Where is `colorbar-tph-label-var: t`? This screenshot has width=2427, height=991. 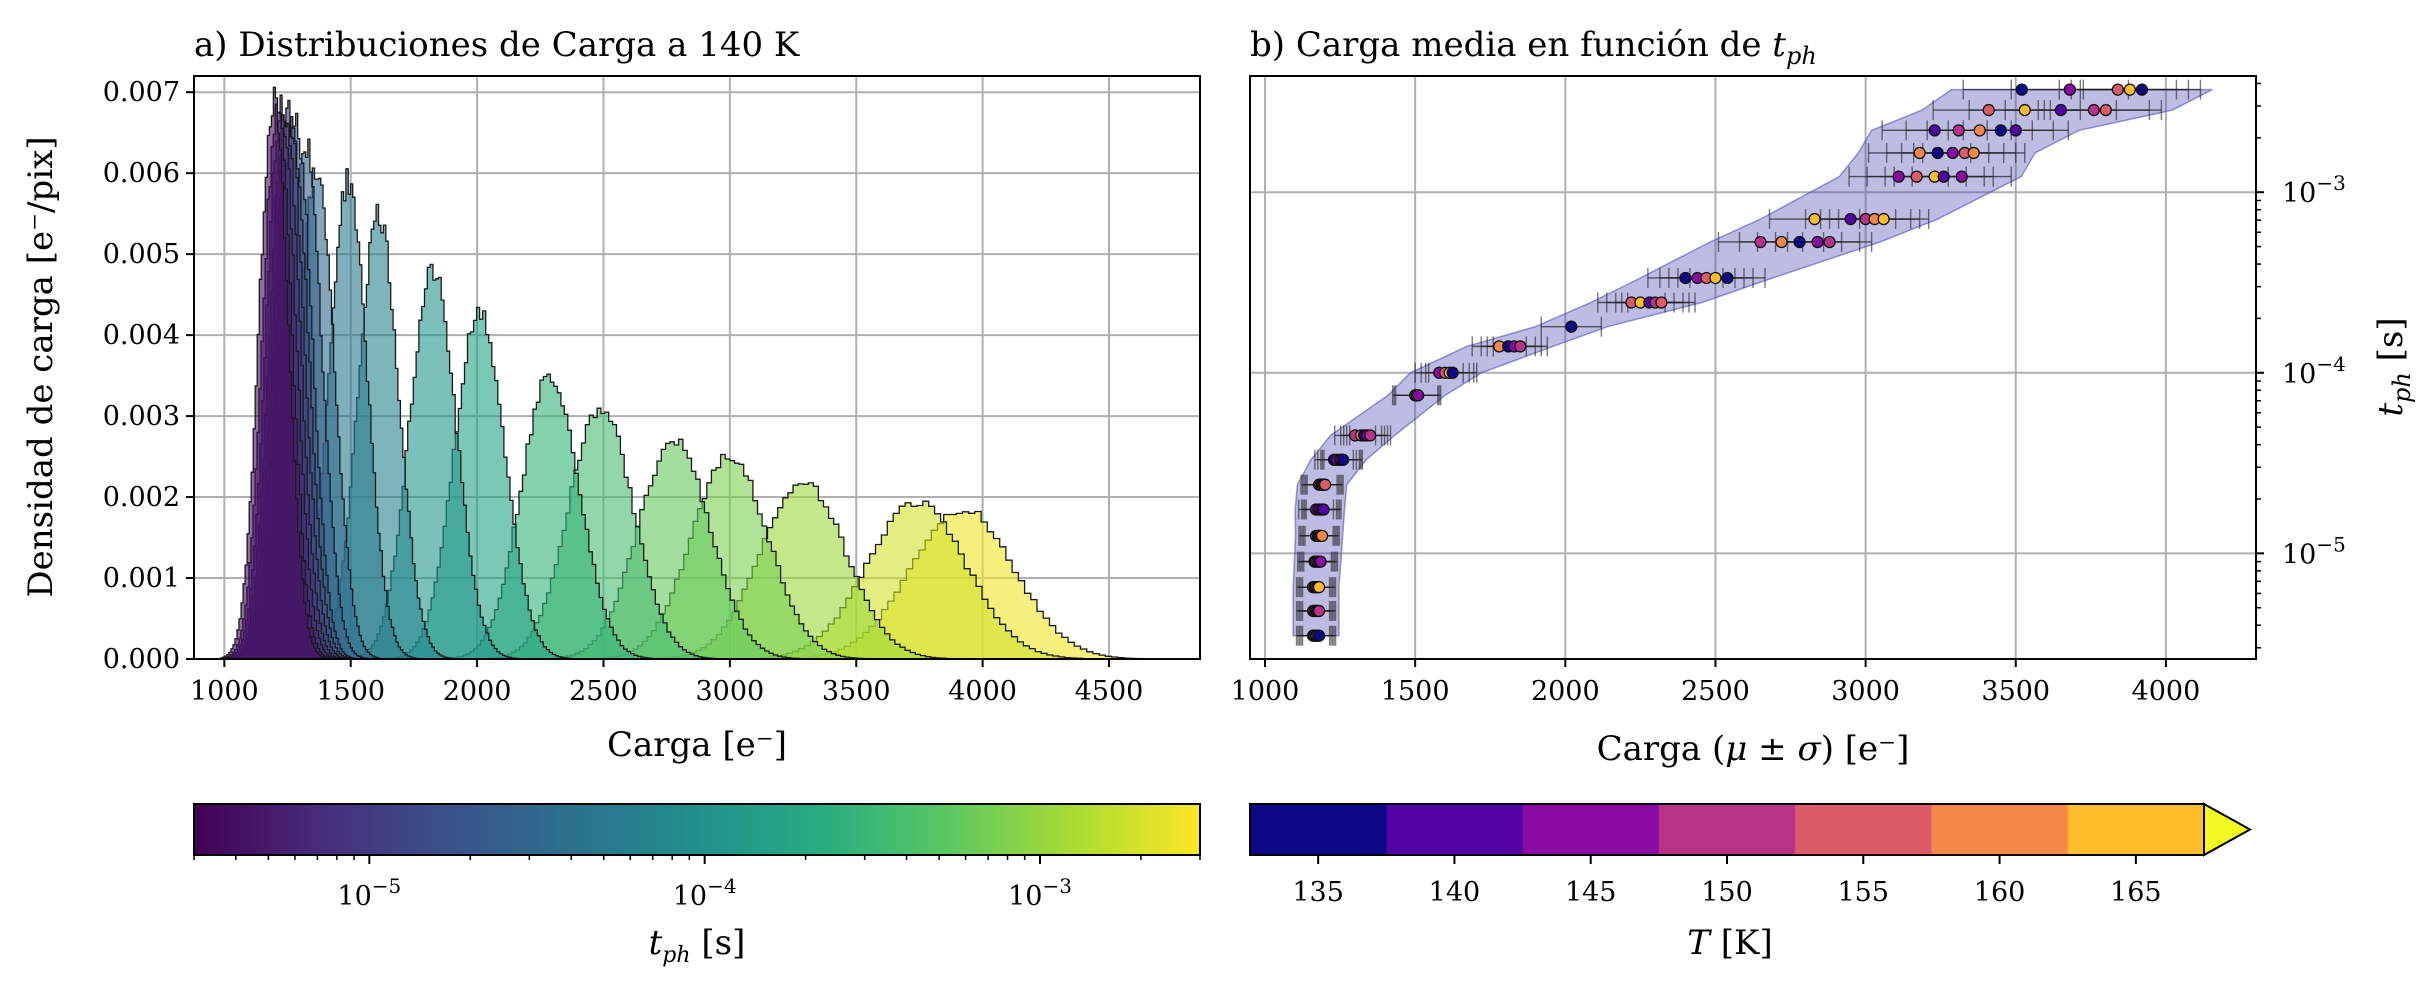 colorbar-tph-label-var: t is located at coordinates (656, 943).